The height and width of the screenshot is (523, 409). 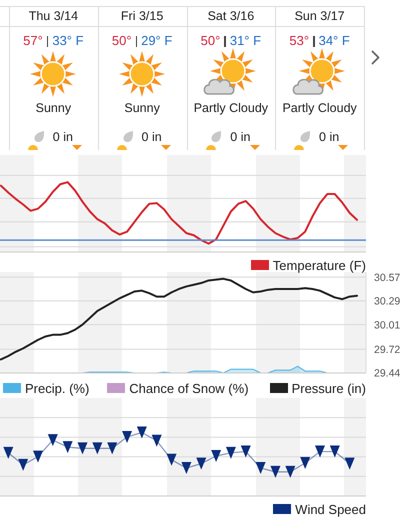 What do you see at coordinates (387, 278) in the screenshot?
I see `y-tick-label: 30.57` at bounding box center [387, 278].